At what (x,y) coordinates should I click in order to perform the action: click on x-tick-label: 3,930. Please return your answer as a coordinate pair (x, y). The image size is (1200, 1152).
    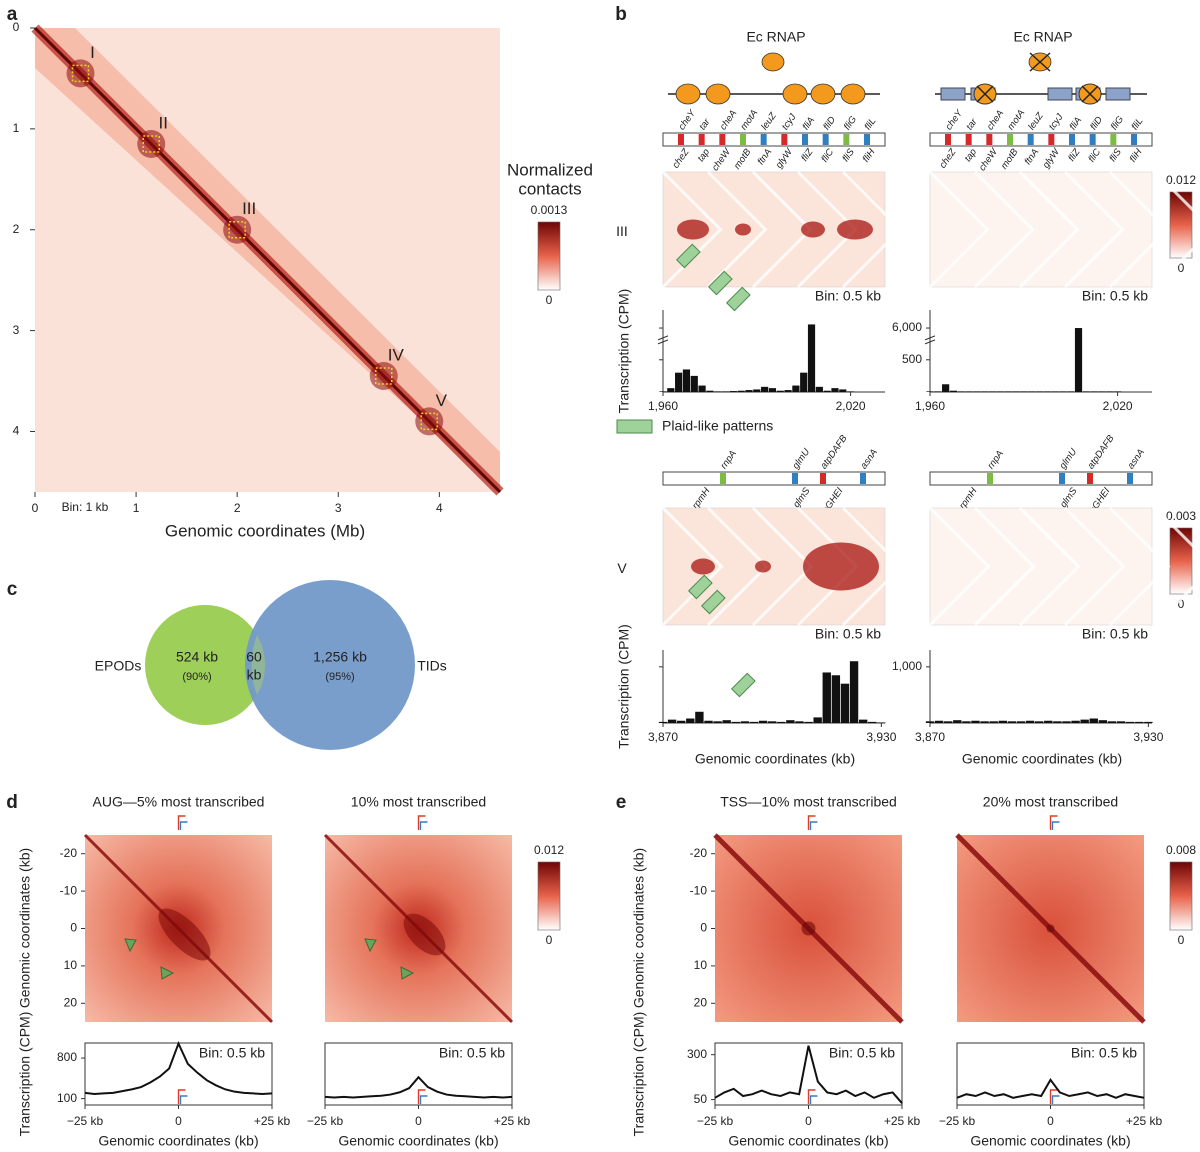
    Looking at the image, I should click on (881, 737).